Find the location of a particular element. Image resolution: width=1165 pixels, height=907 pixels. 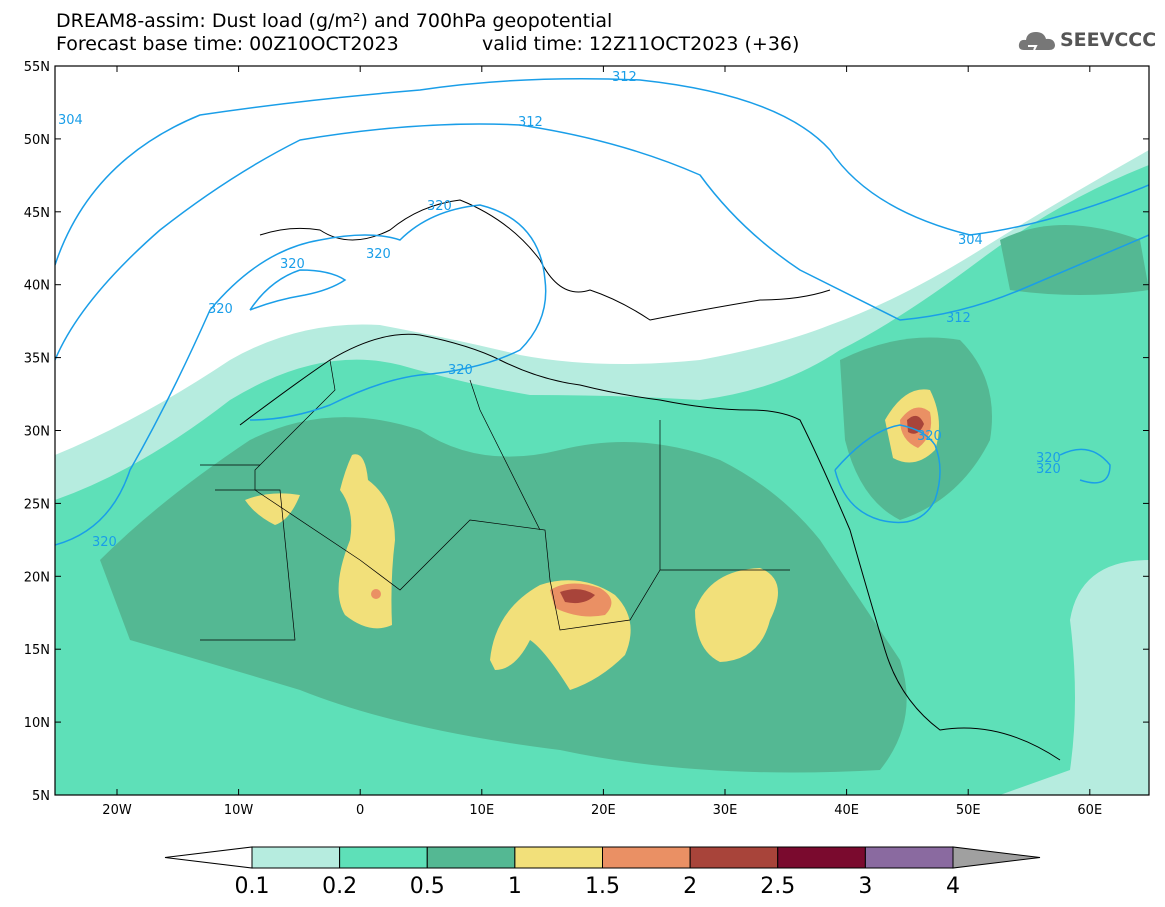

y-tick-label: 10N is located at coordinates (37, 723).